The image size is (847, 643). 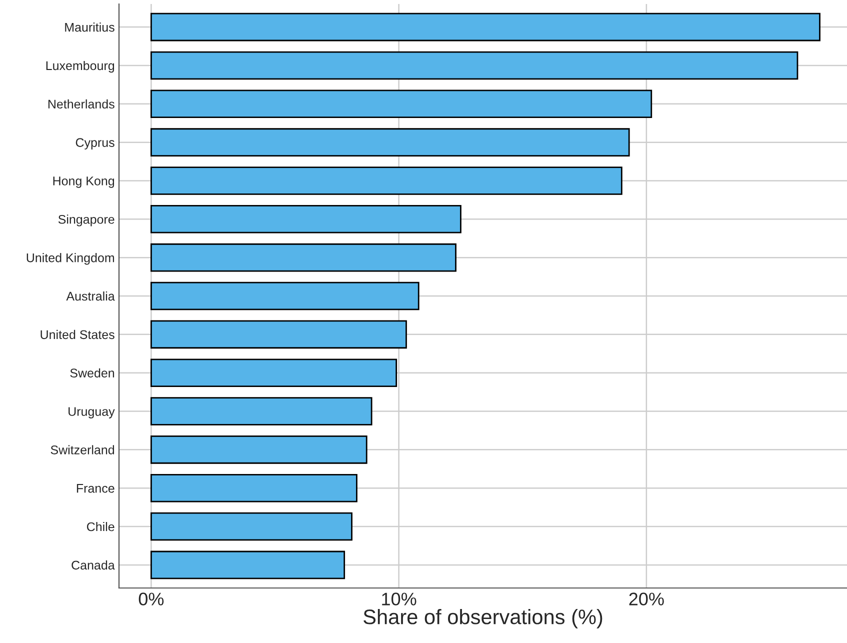 What do you see at coordinates (83, 182) in the screenshot?
I see `y-tick-label: Hong Kong` at bounding box center [83, 182].